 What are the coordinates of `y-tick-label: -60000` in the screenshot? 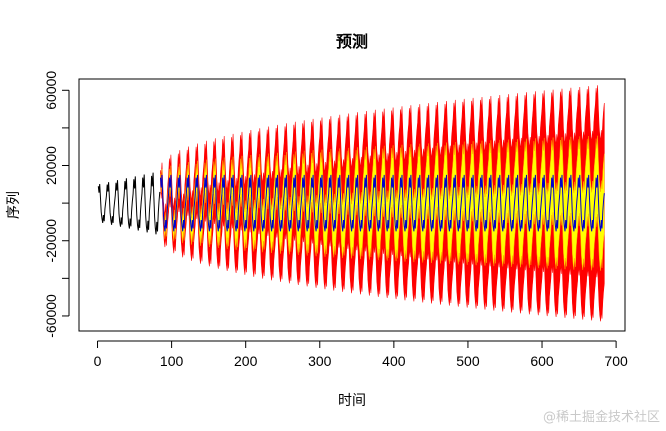 It's located at (51, 316).